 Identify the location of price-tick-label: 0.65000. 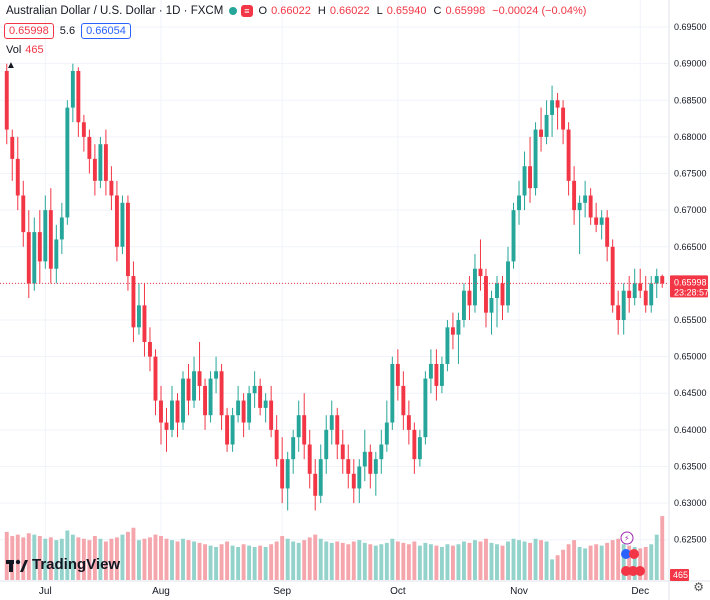
(690, 357).